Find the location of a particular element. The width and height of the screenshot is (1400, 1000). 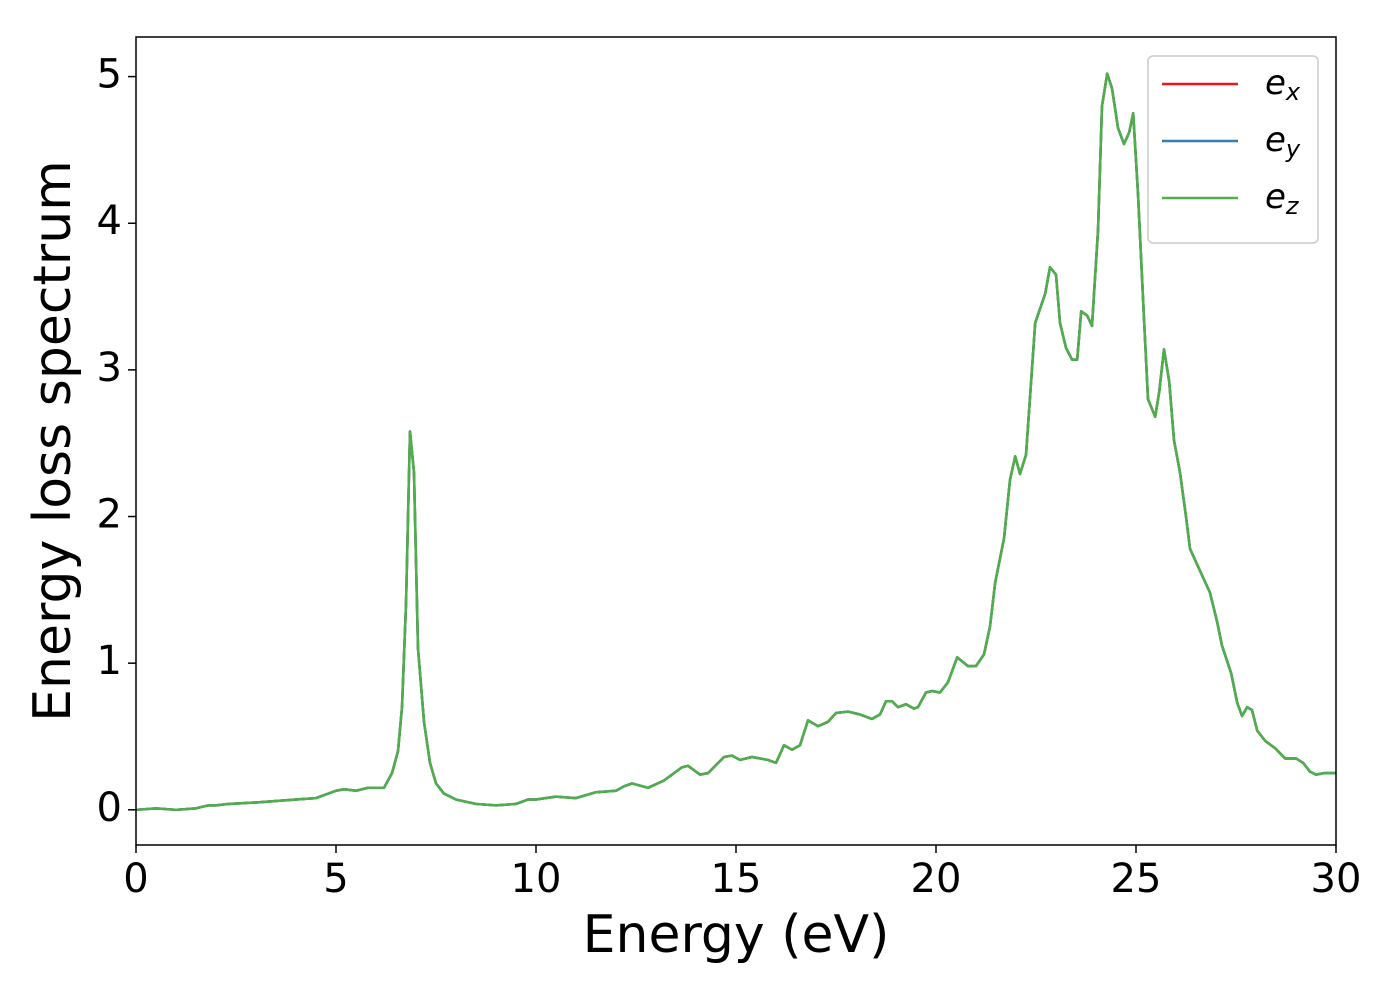

legend-label: ez is located at coordinates (1282, 199).